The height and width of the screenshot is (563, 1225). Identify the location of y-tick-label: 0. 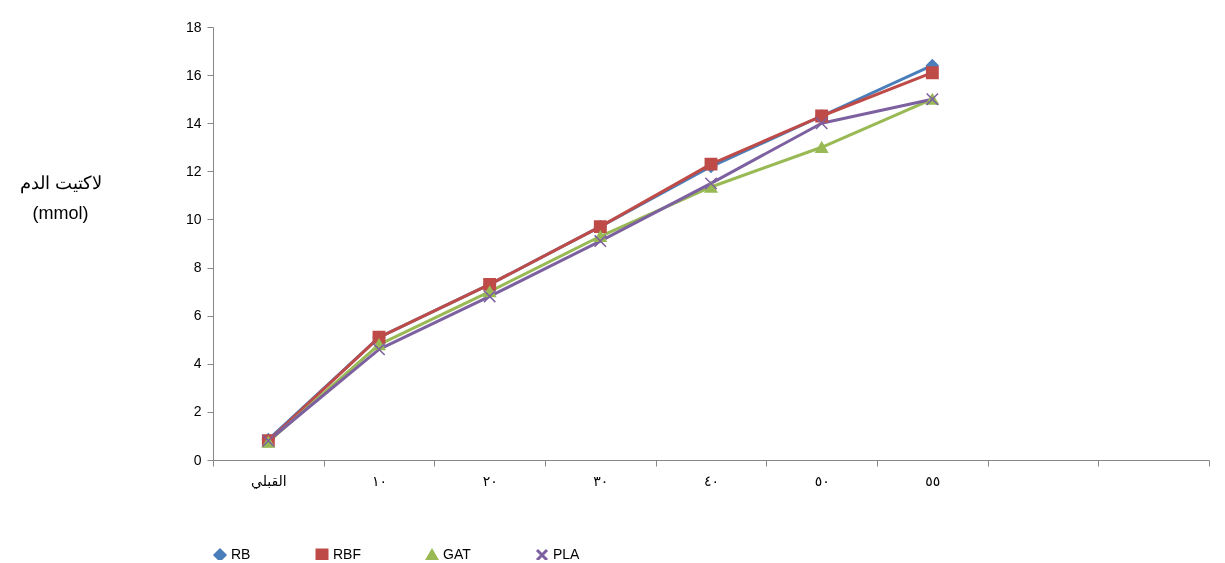
(197, 459).